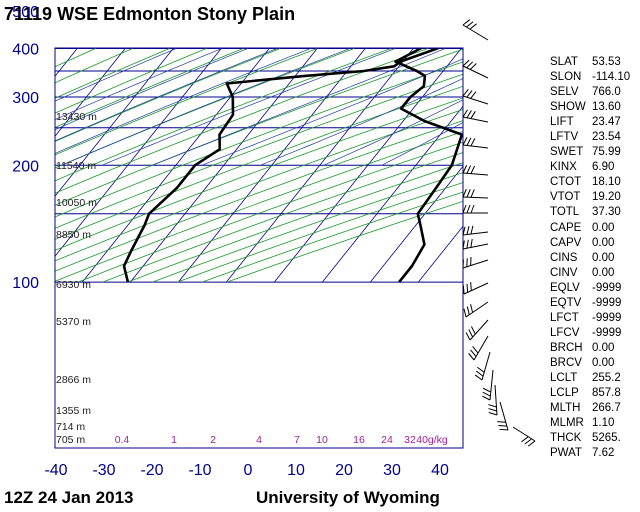 This screenshot has width=640, height=512. I want to click on mixing-ratio-label: 4, so click(259, 440).